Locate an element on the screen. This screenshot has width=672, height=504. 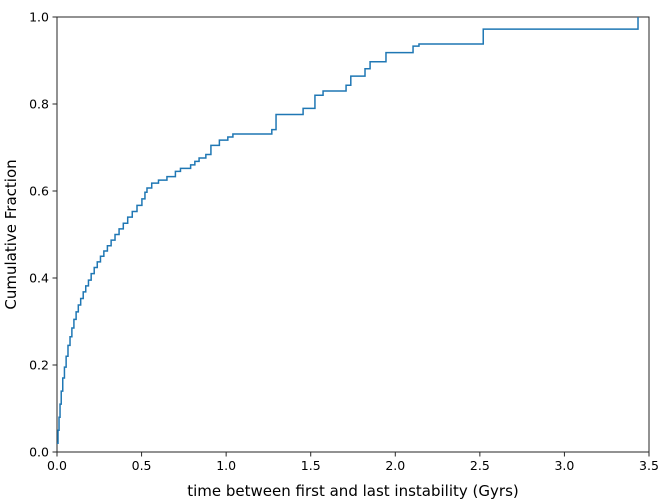
x-tick-label: 3.0 is located at coordinates (564, 465).